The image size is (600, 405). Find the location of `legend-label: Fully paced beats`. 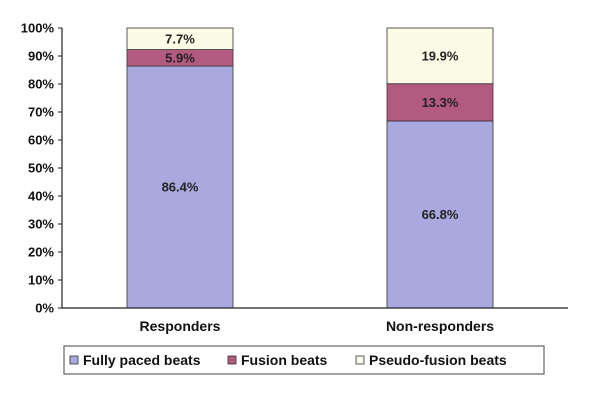

legend-label: Fully paced beats is located at coordinates (142, 360).